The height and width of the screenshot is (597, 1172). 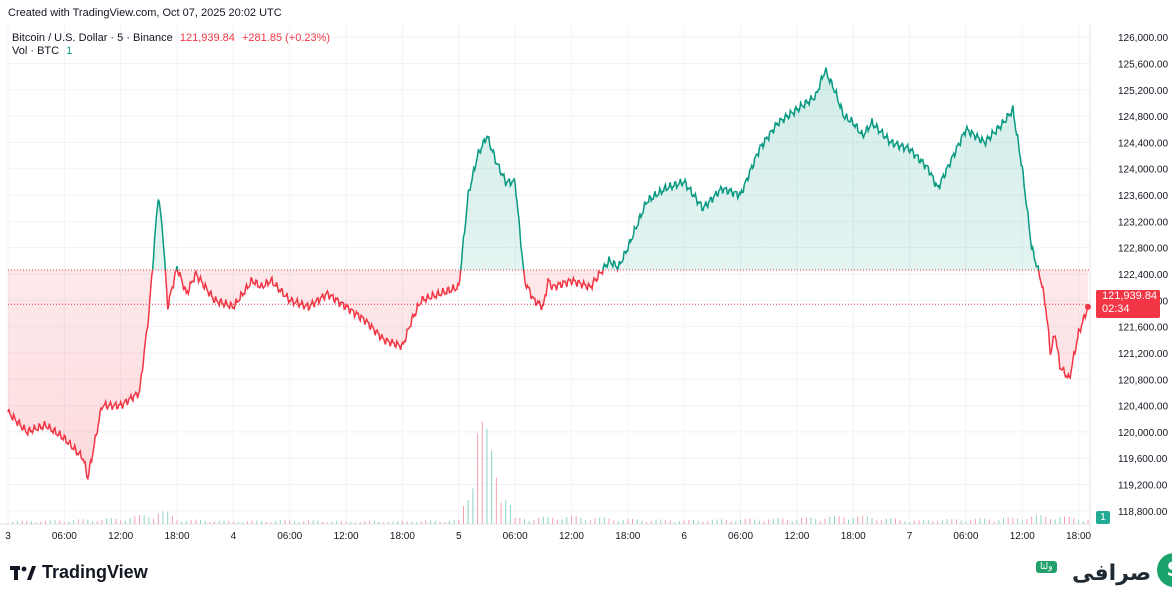 I want to click on y-tick-label: 125,200.00, so click(x=1143, y=91).